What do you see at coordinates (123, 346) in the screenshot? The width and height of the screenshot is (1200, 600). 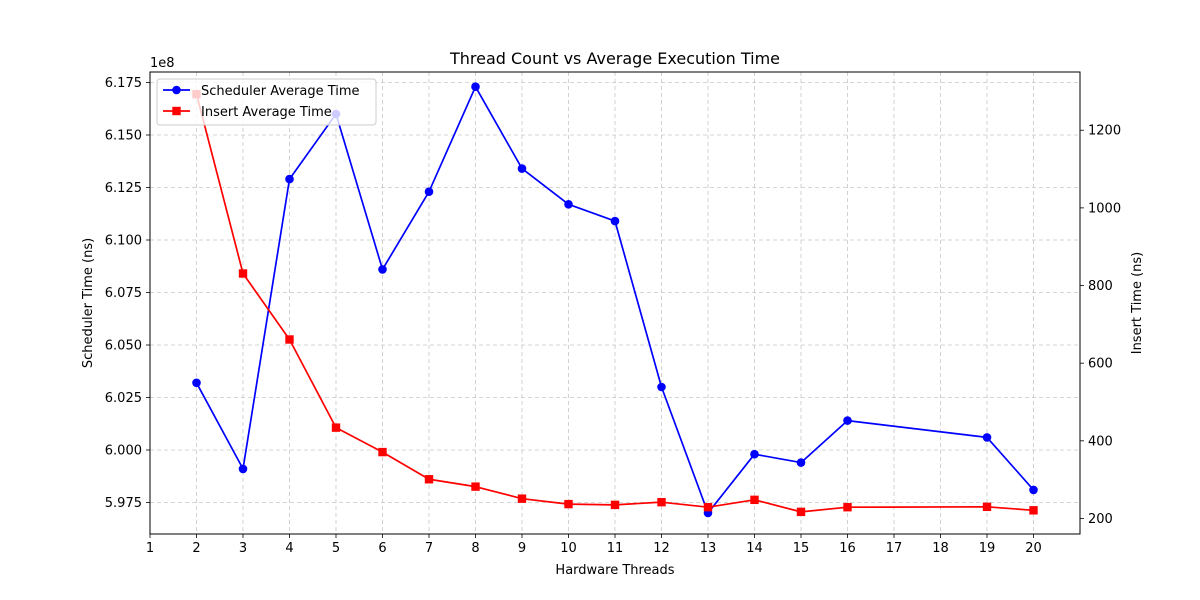 I see `y-left-tick-label: 6.050` at bounding box center [123, 346].